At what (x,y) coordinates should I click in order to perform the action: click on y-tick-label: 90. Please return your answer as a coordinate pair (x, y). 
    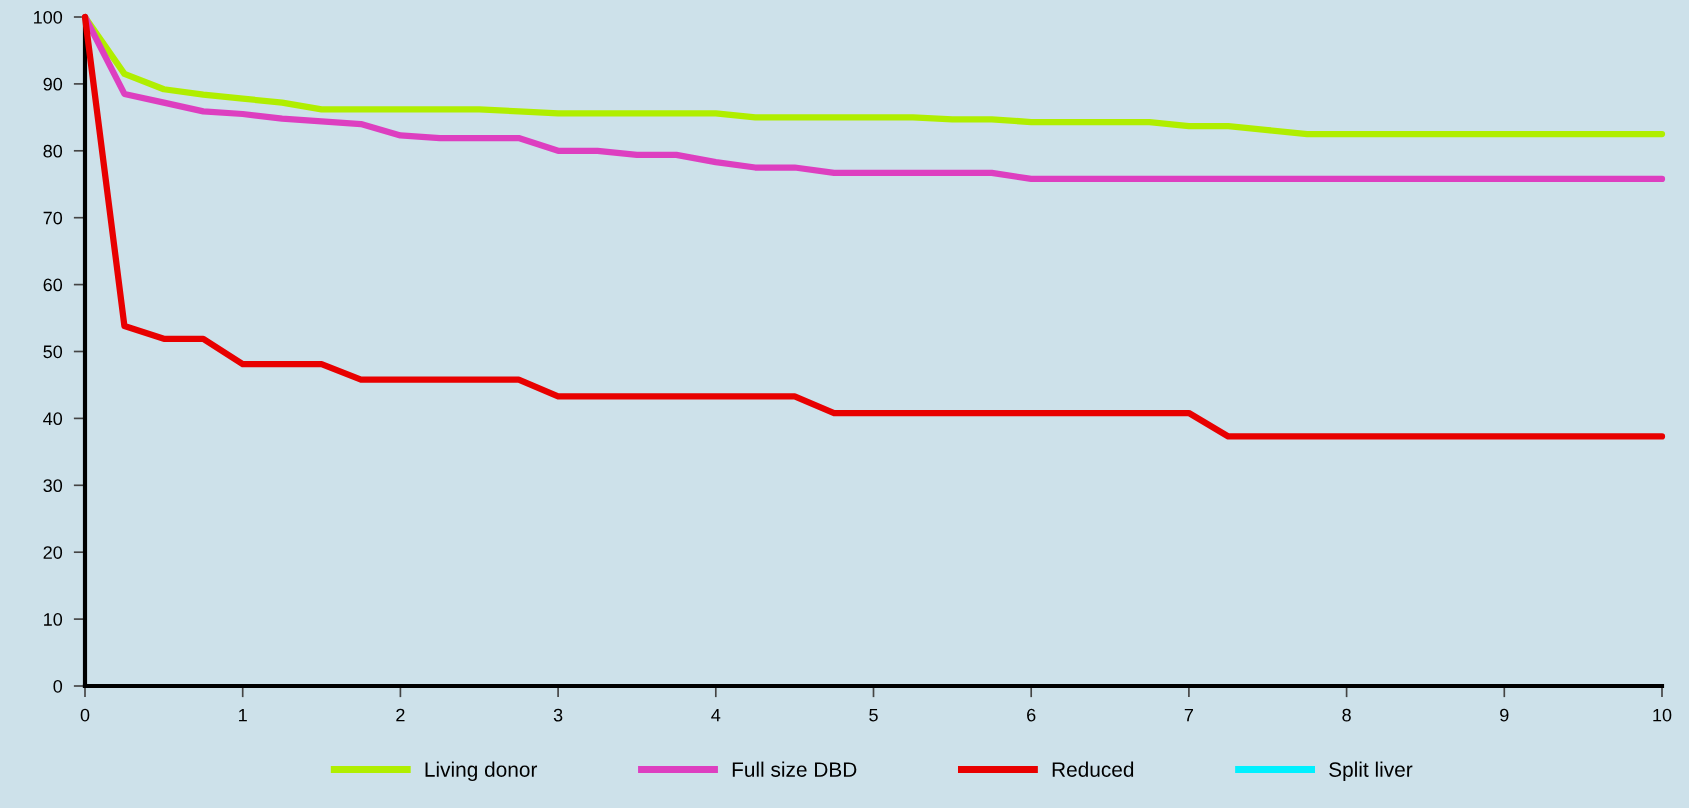
    Looking at the image, I should click on (53, 84).